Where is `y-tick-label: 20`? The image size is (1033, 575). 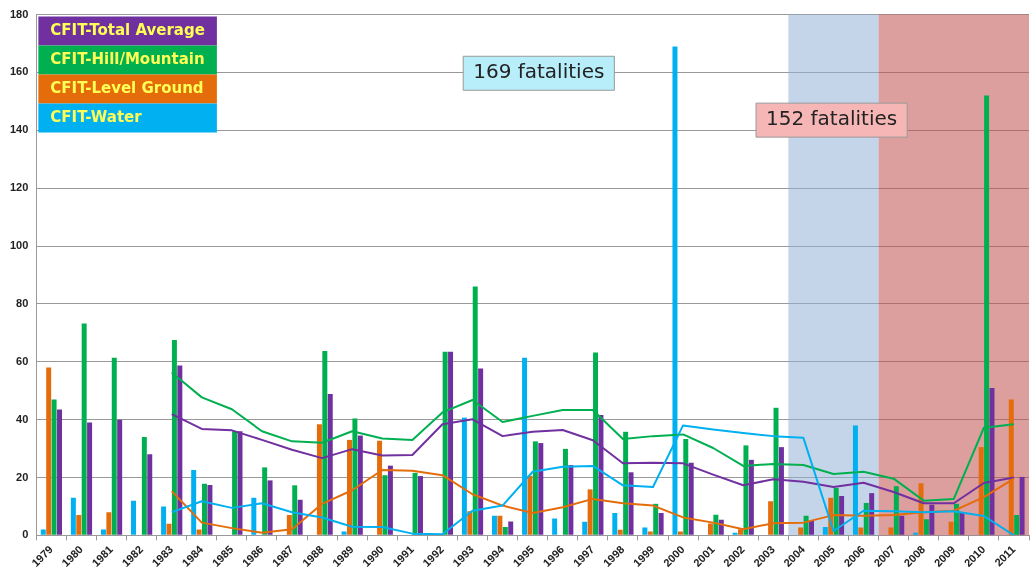
y-tick-label: 20 is located at coordinates (22, 476).